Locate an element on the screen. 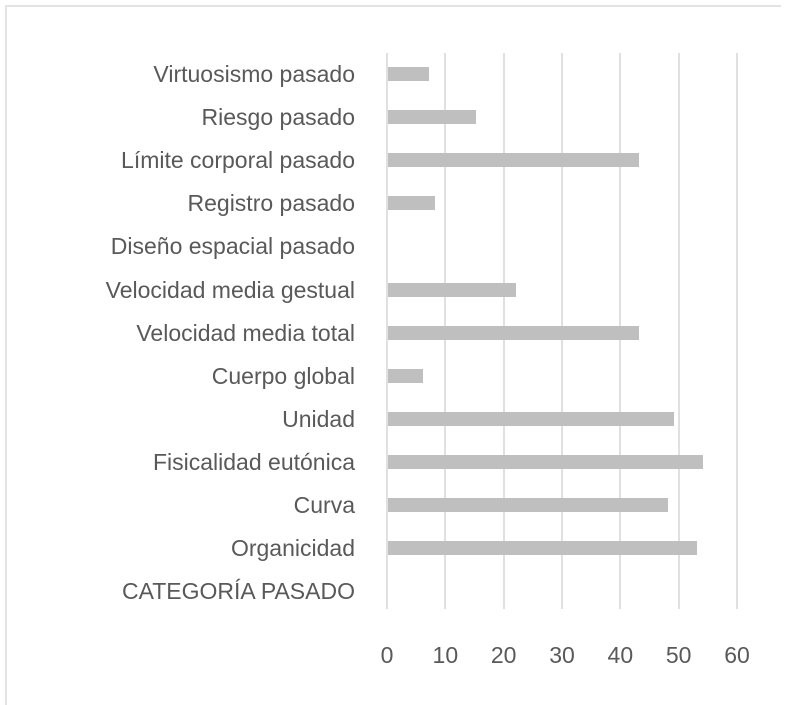  x-tick-label: 40 is located at coordinates (620, 655).